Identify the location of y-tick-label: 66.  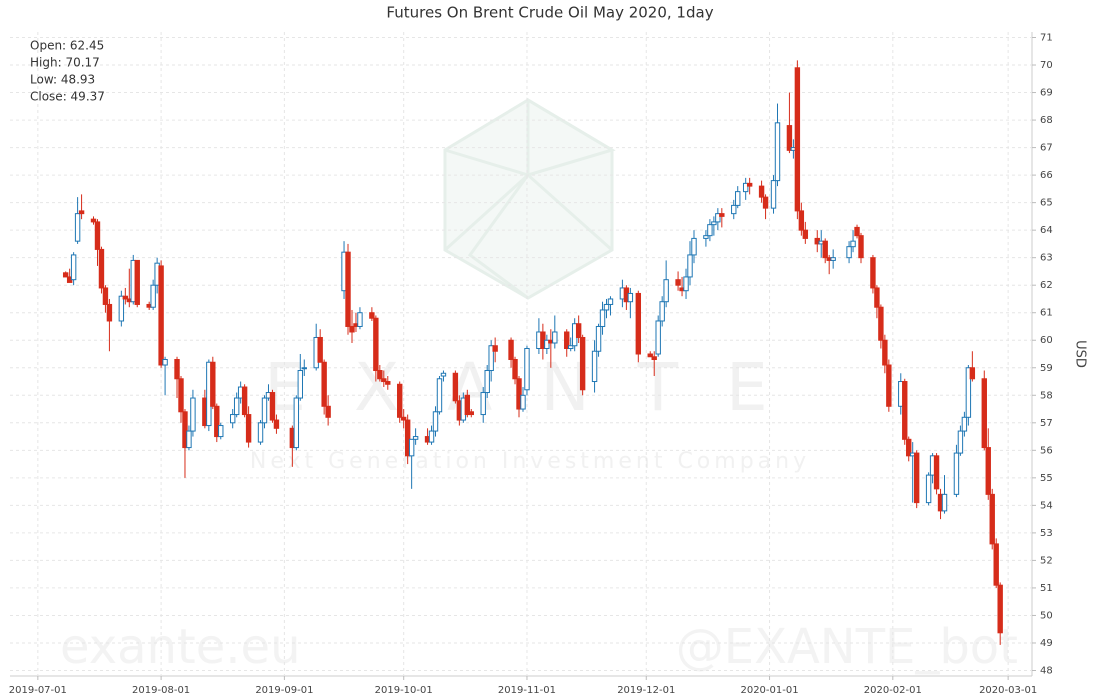
(1046, 175).